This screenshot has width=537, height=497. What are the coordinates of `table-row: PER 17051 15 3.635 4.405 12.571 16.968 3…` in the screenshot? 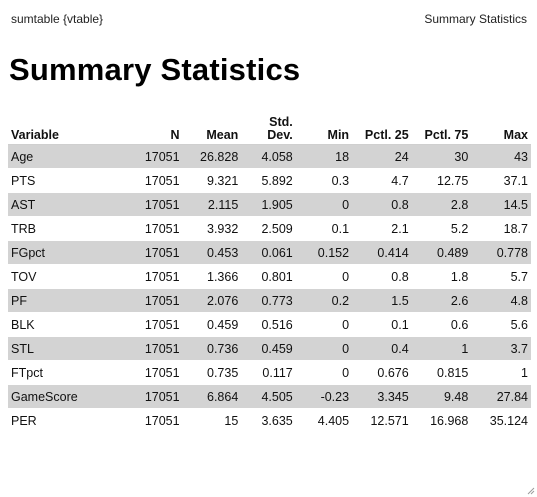 It's located at (269, 420).